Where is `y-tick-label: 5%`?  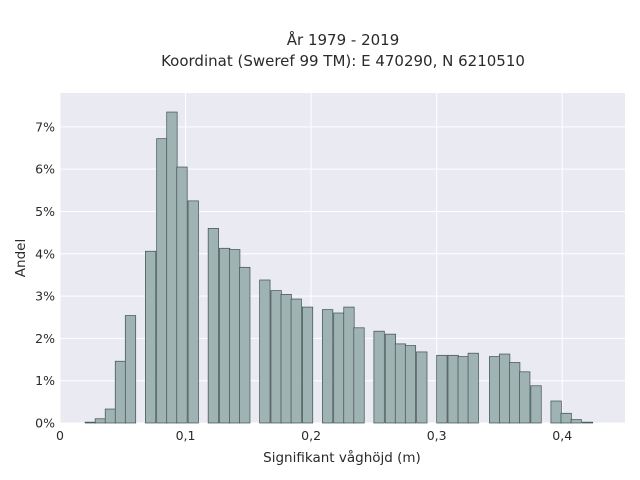
y-tick-label: 5% is located at coordinates (45, 211).